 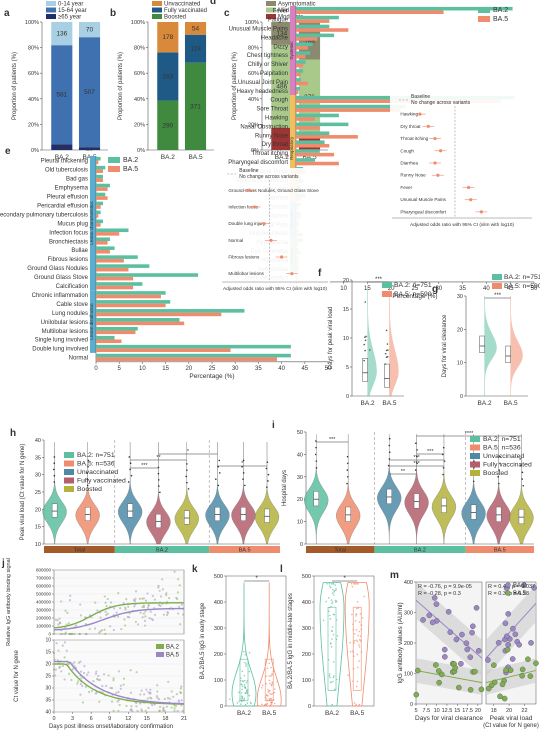 What do you see at coordinates (253, 74) in the screenshot?
I see `y-tick-label: 60%` at bounding box center [253, 74].